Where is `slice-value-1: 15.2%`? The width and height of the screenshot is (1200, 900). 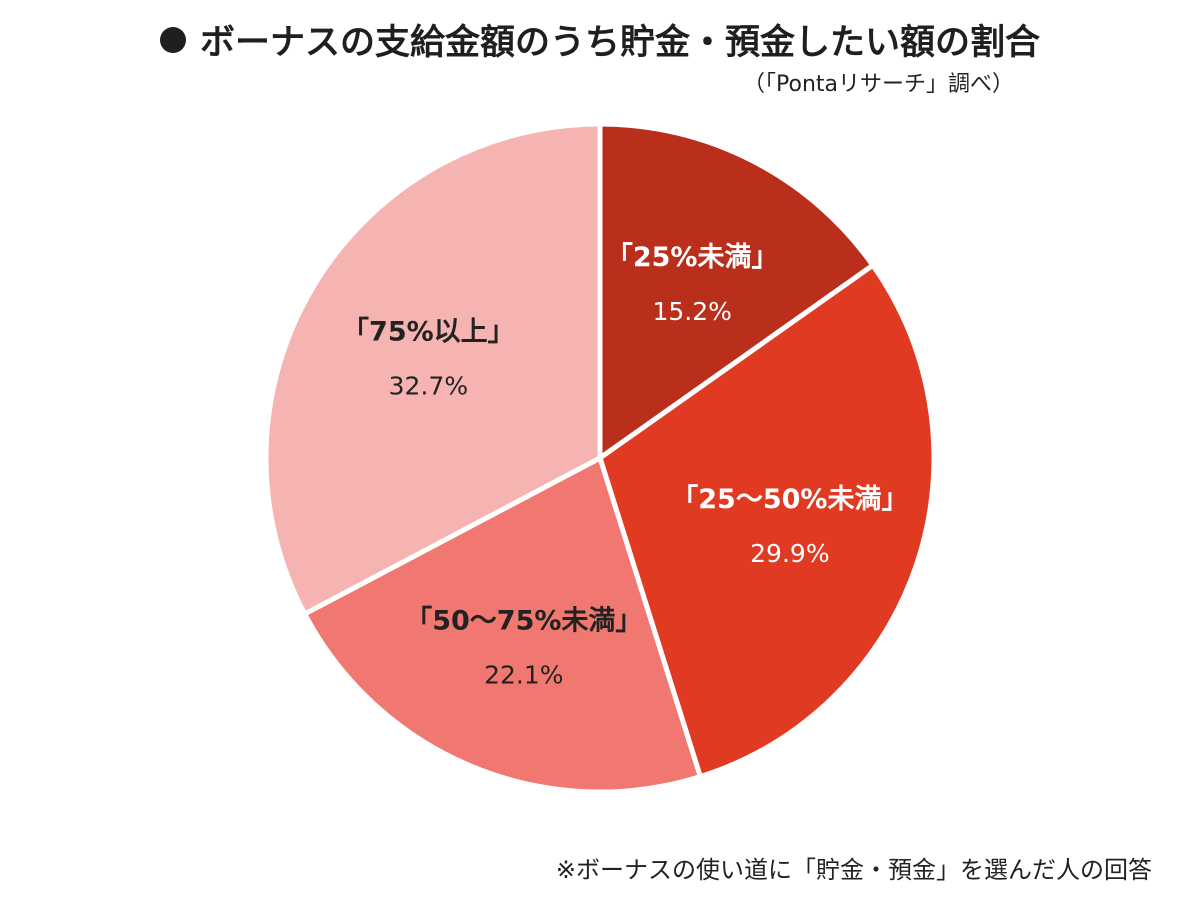
slice-value-1: 15.2% is located at coordinates (691, 311).